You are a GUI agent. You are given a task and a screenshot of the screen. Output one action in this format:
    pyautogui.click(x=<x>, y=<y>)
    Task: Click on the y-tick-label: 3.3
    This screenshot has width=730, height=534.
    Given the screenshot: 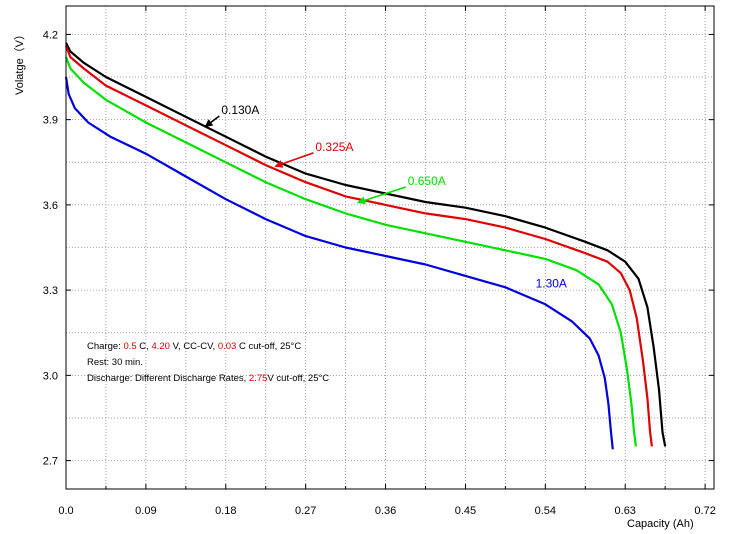 What is the action you would take?
    pyautogui.click(x=50, y=291)
    